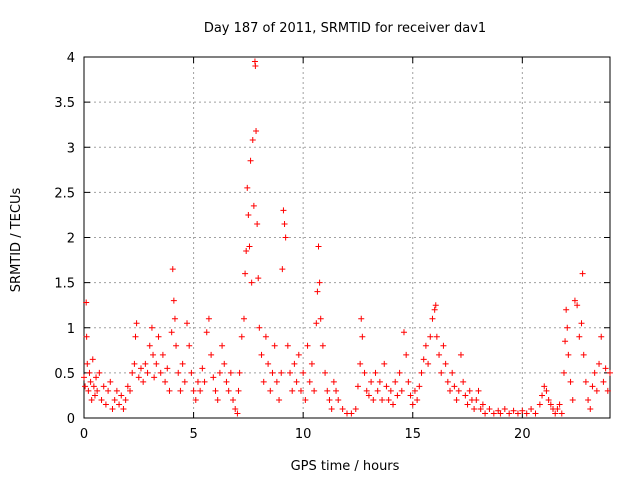  What do you see at coordinates (305, 434) in the screenshot?
I see `x-tick-labels: 0 5 10 15 20` at bounding box center [305, 434].